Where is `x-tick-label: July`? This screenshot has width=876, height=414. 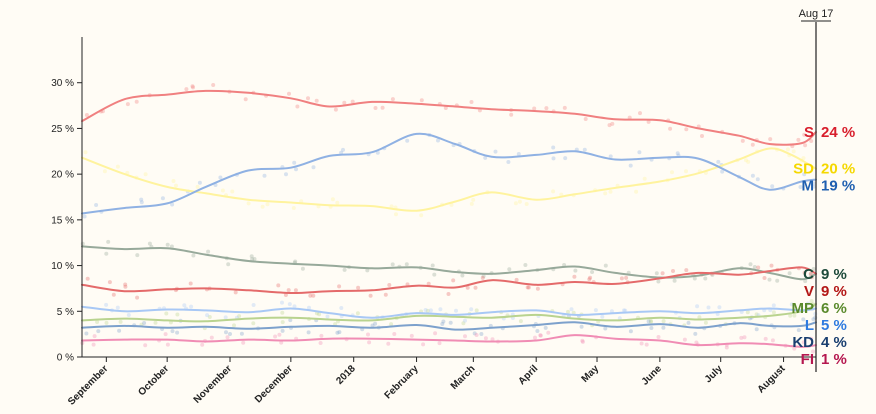
x-tick-label: July is located at coordinates (714, 374).